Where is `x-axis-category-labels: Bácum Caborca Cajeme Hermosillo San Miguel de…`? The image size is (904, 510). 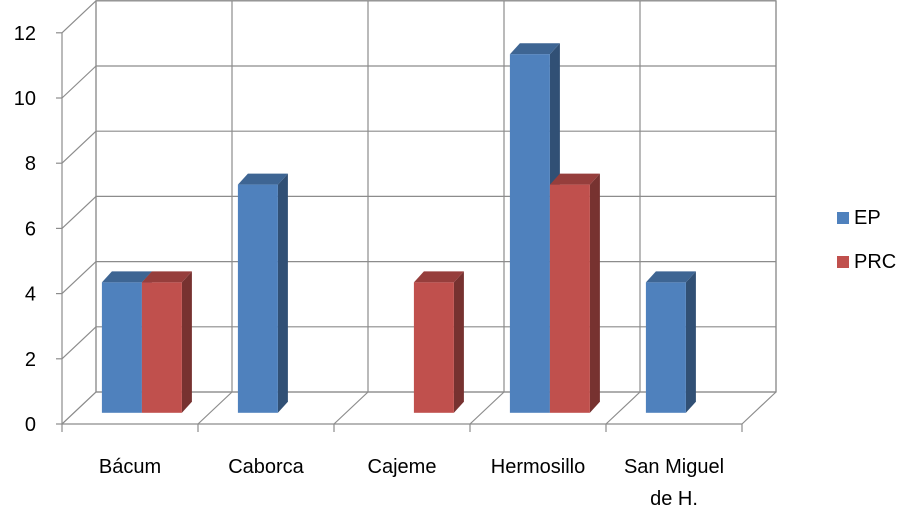
x-axis-category-labels: Bácum Caborca Cajeme Hermosillo San Miguel de… is located at coordinates (411, 483).